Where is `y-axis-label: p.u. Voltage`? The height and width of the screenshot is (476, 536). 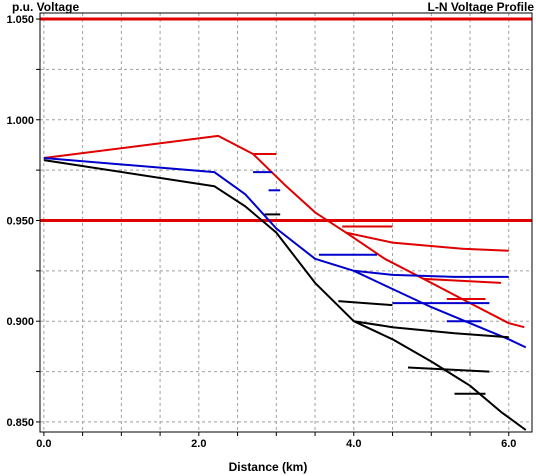
y-axis-label: p.u. Voltage is located at coordinates (46, 7).